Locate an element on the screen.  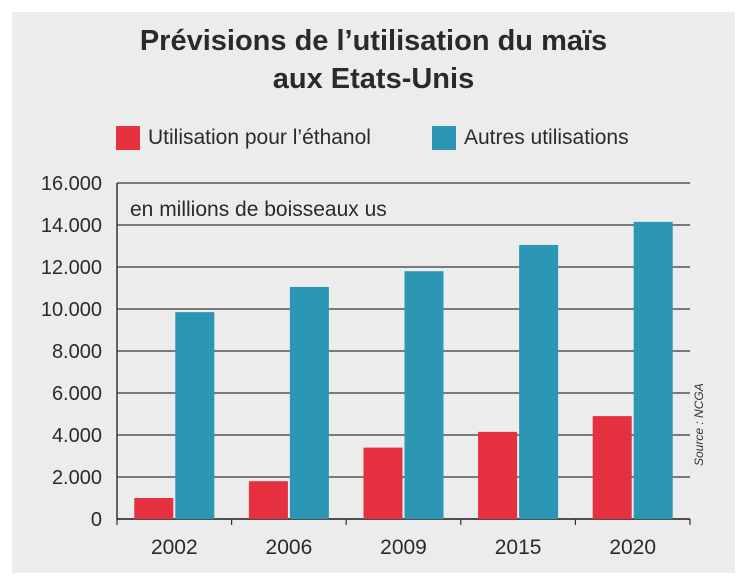
chart-source: Source : NCGA is located at coordinates (699, 424).